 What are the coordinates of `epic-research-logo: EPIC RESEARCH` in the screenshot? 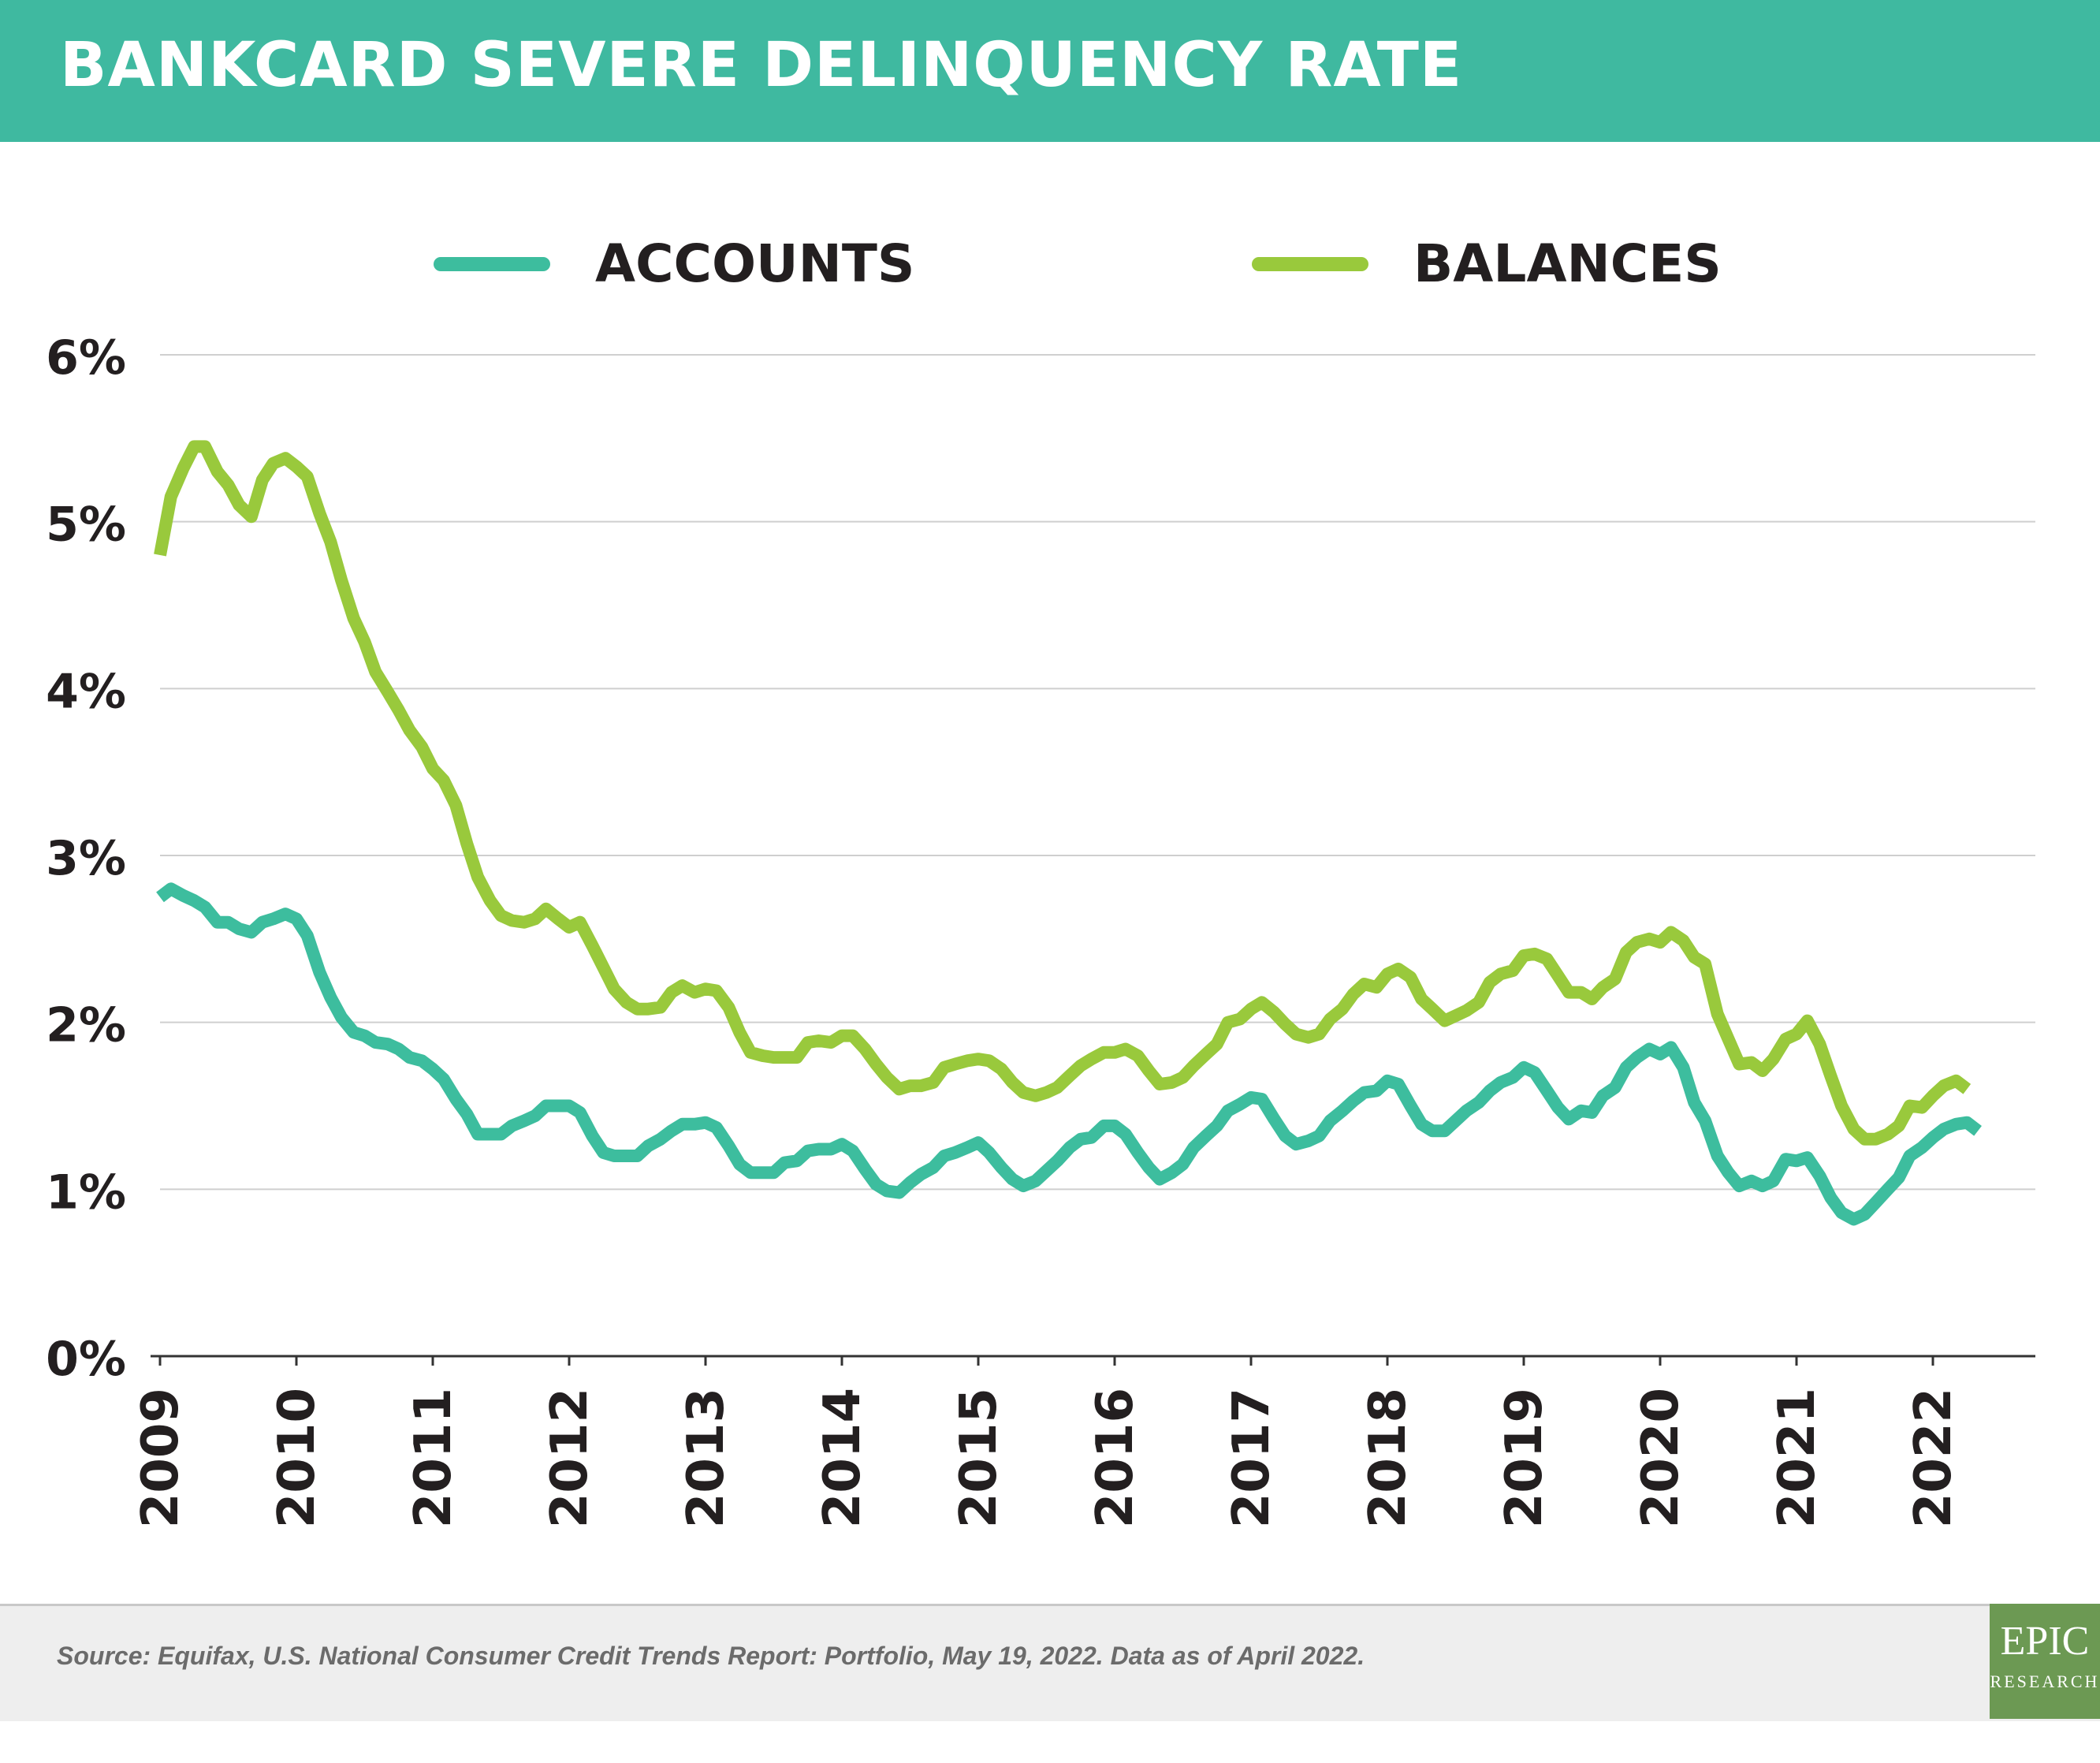 It's located at (2045, 1661).